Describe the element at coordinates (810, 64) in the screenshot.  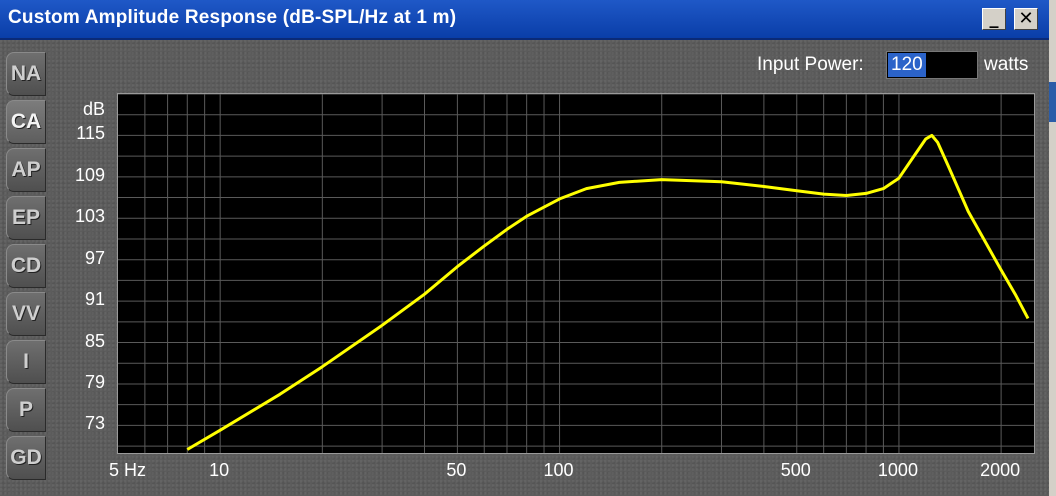
I see `input-power-label: Input Power:` at that location.